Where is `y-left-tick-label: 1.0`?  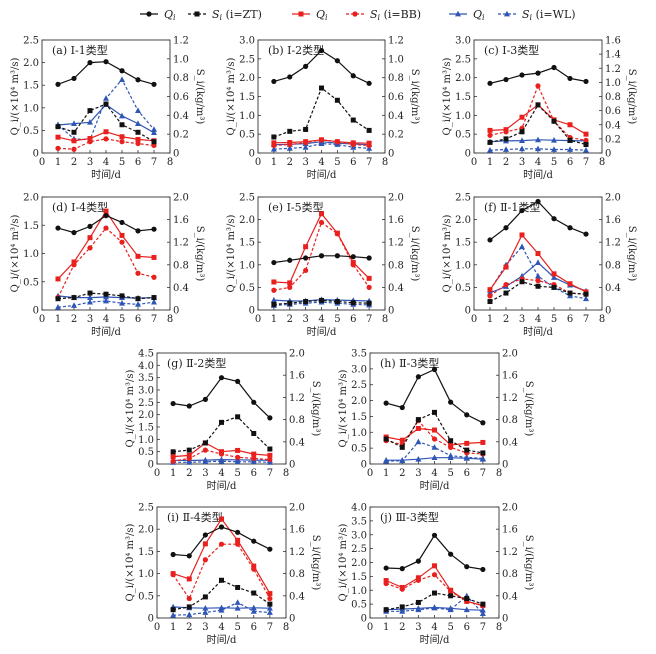
y-left-tick-label: 1.0 is located at coordinates (359, 433).